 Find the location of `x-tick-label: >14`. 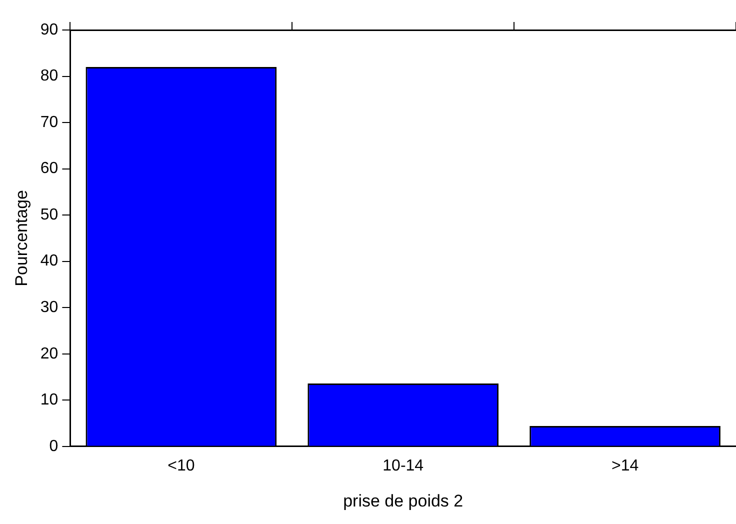

x-tick-label: >14 is located at coordinates (625, 465).